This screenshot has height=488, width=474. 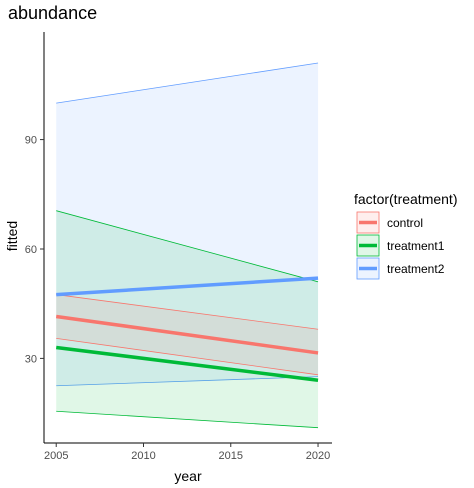 I want to click on band-lower-control, so click(x=187, y=356).